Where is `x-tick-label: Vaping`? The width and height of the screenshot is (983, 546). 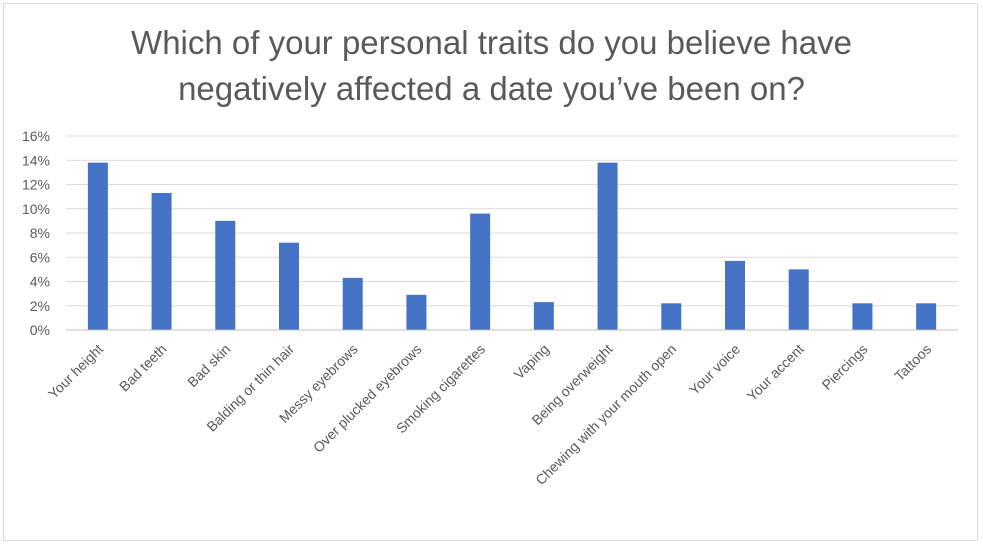
x-tick-label: Vaping is located at coordinates (531, 361).